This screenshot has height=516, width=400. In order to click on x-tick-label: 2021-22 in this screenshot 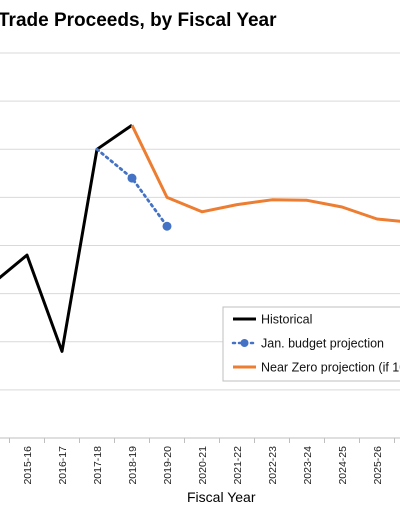, I will do `click(238, 465)`.